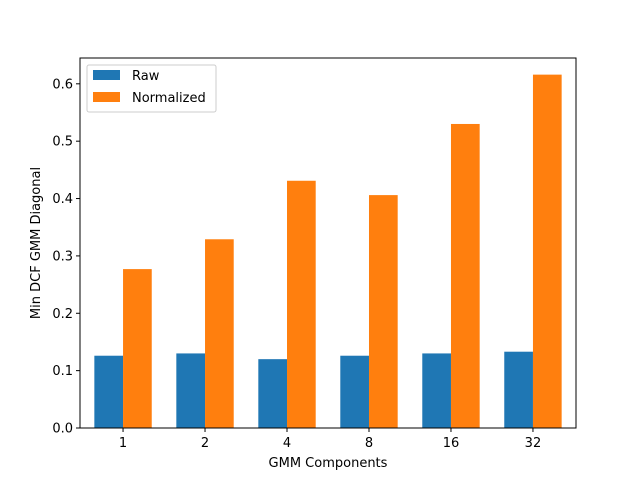 Image resolution: width=640 pixels, height=484 pixels. Describe the element at coordinates (36, 243) in the screenshot. I see `y-axis-label: Min DCF GMM Diagonal` at that location.